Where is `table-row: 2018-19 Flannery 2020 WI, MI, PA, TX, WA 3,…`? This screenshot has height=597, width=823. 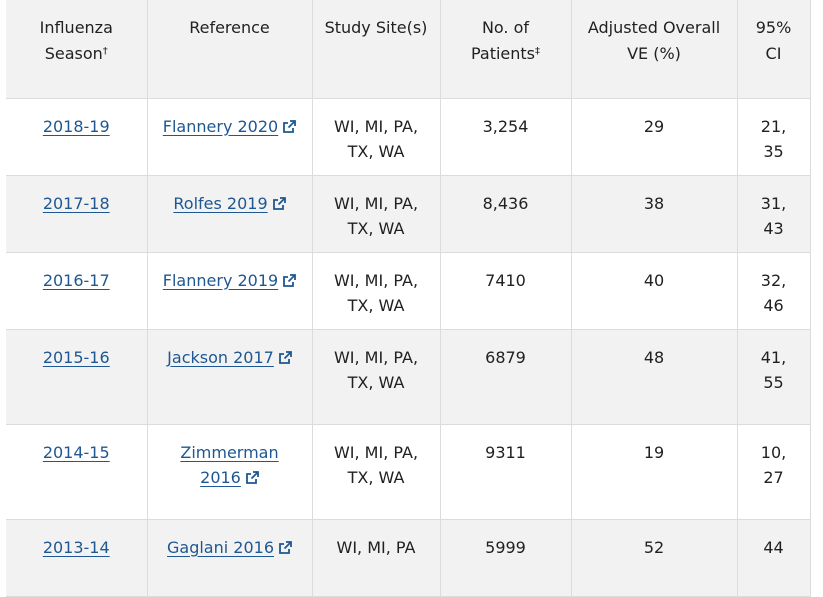 table-row: 2018-19 Flannery 2020 WI, MI, PA, TX, WA 3,… is located at coordinates (408, 137).